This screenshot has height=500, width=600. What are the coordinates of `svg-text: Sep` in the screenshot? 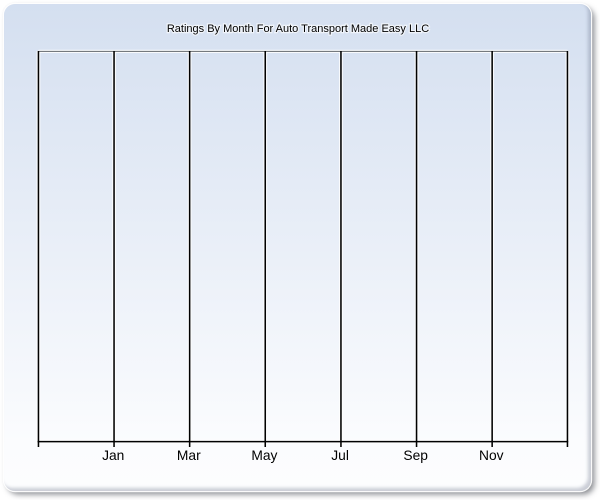 It's located at (415, 455).